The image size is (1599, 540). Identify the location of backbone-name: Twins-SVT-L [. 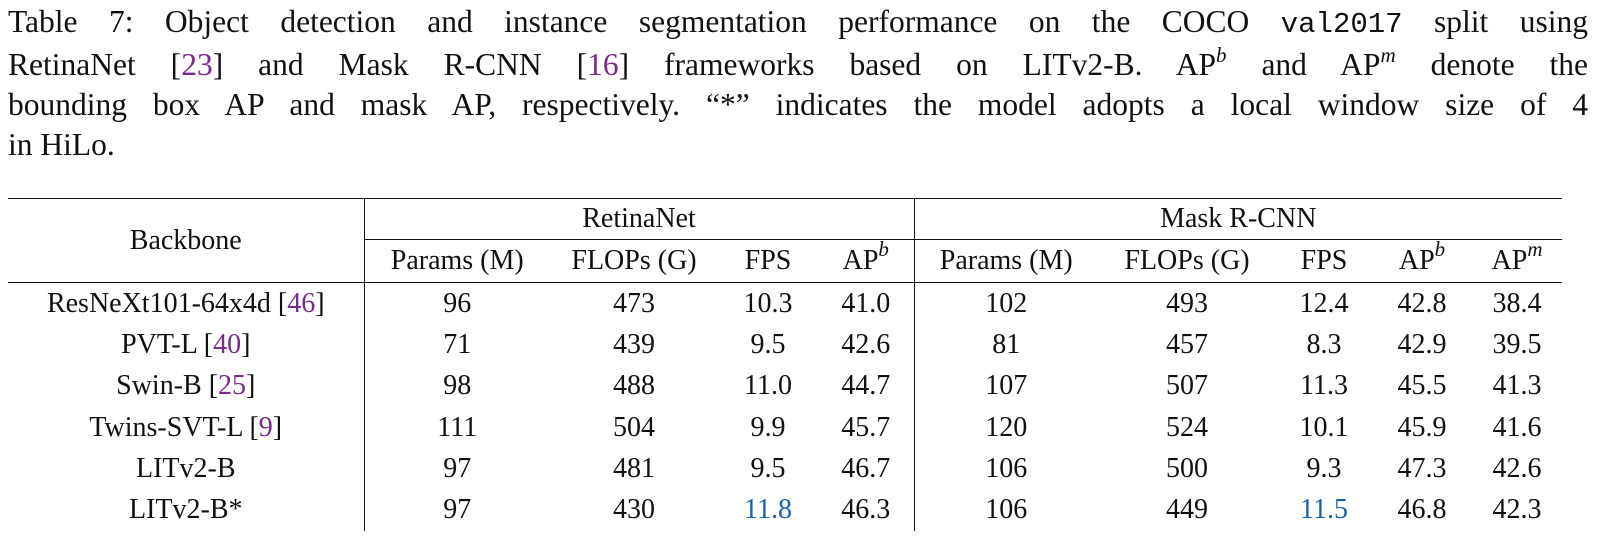
(174, 427).